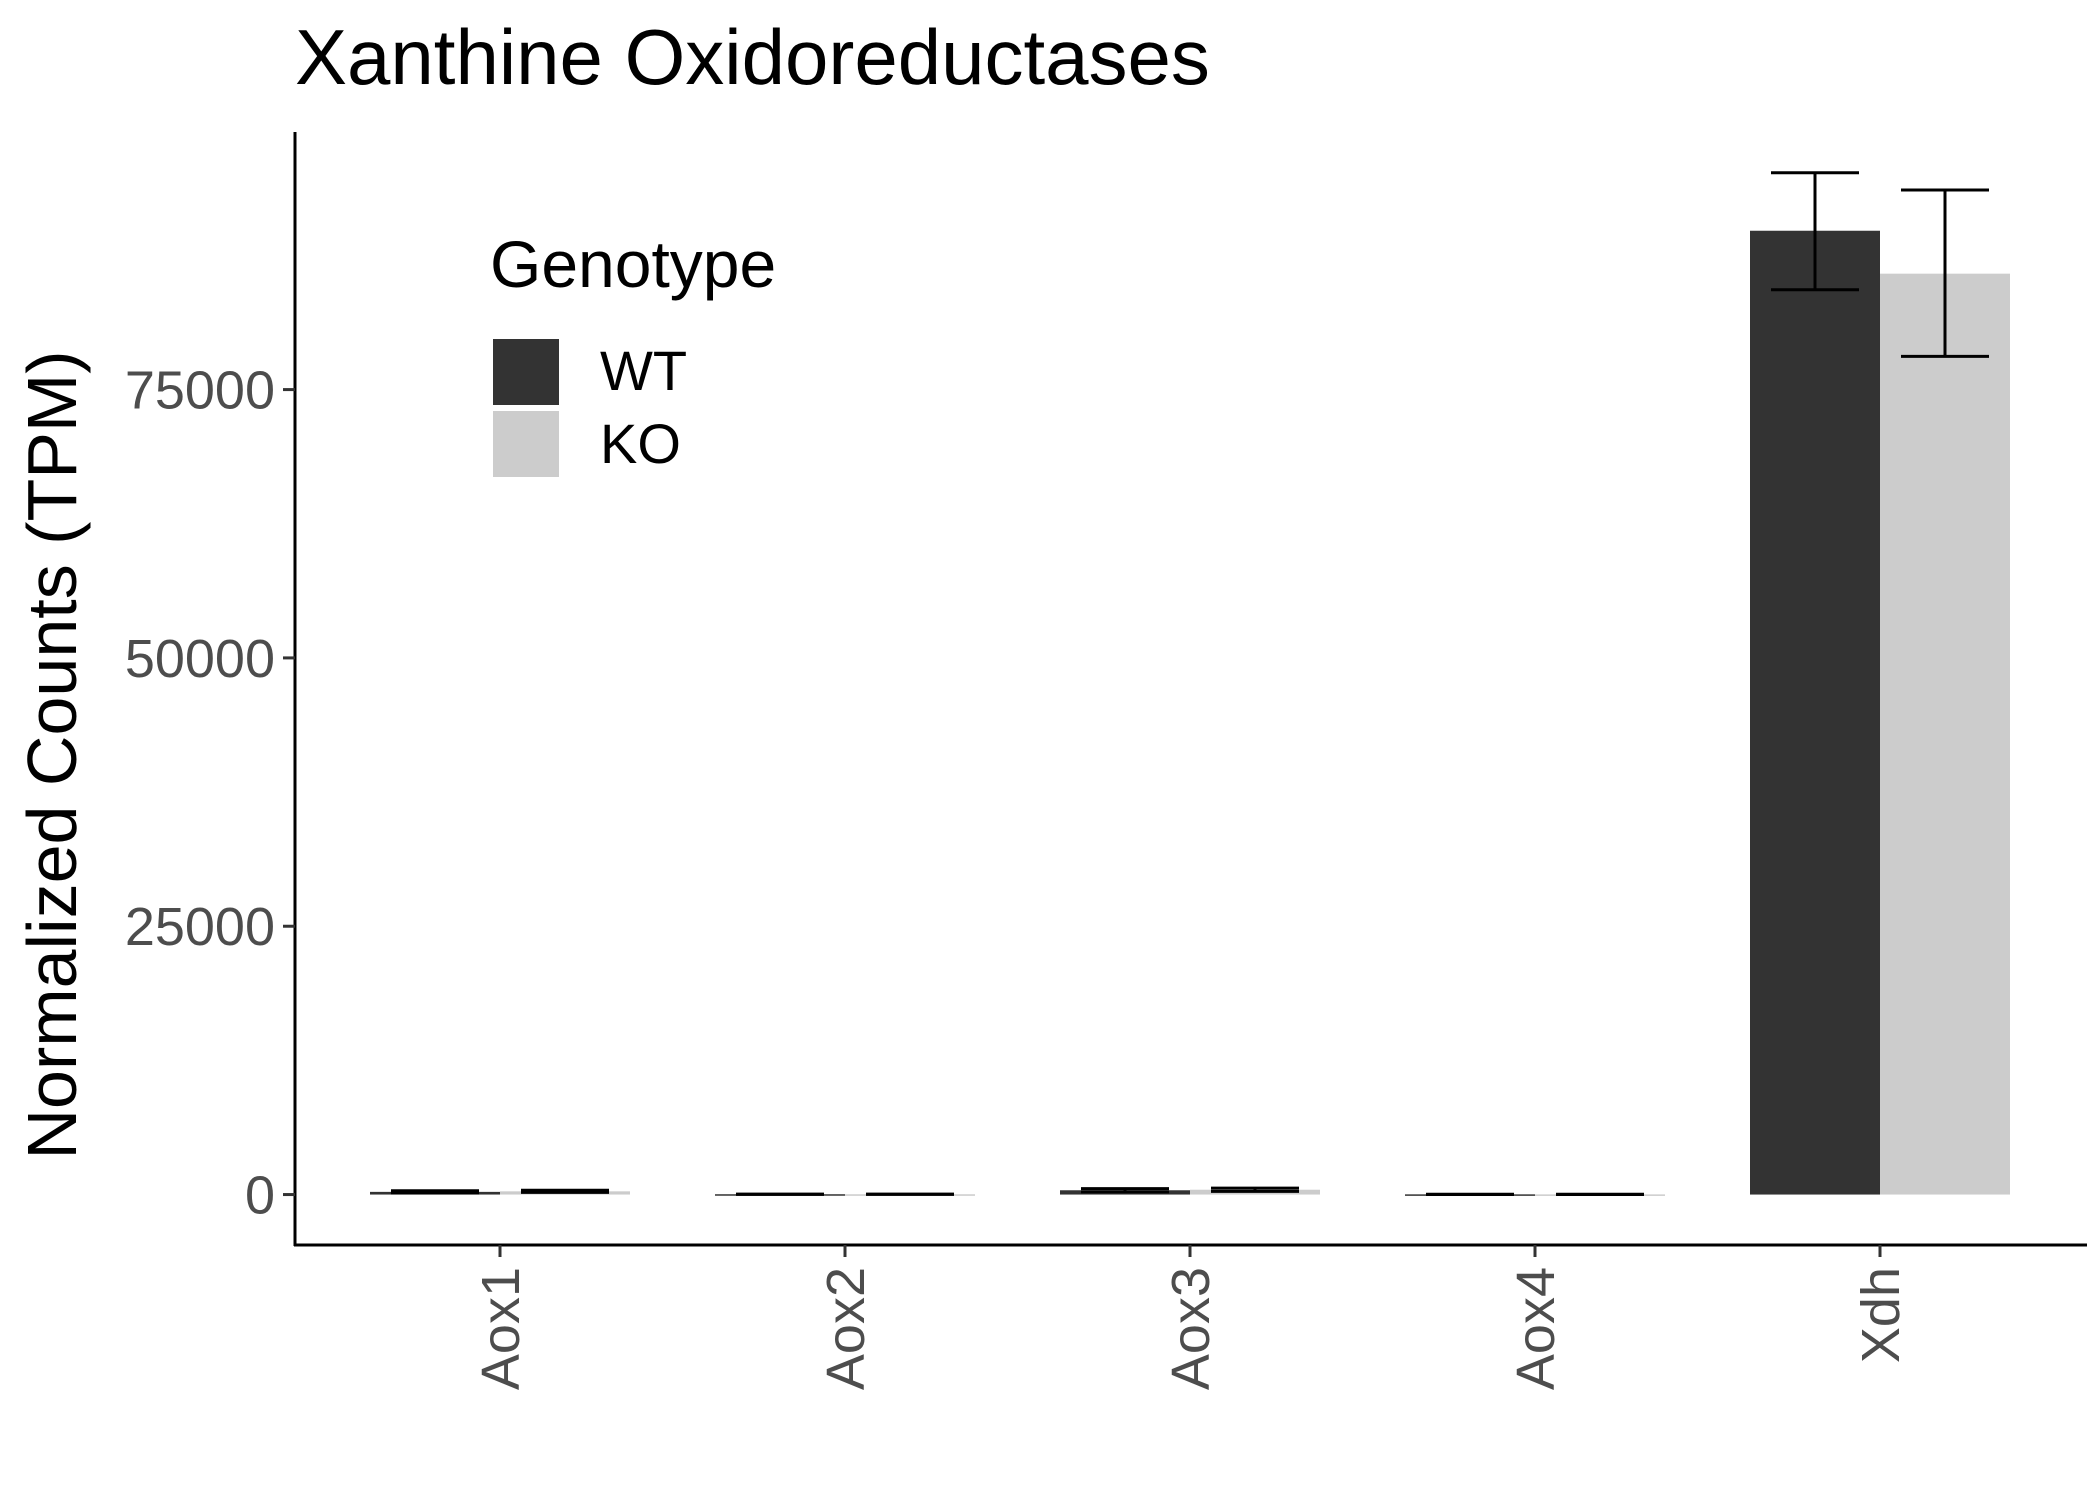 The height and width of the screenshot is (1499, 2099). I want to click on legend-label-ko: KO, so click(640, 443).